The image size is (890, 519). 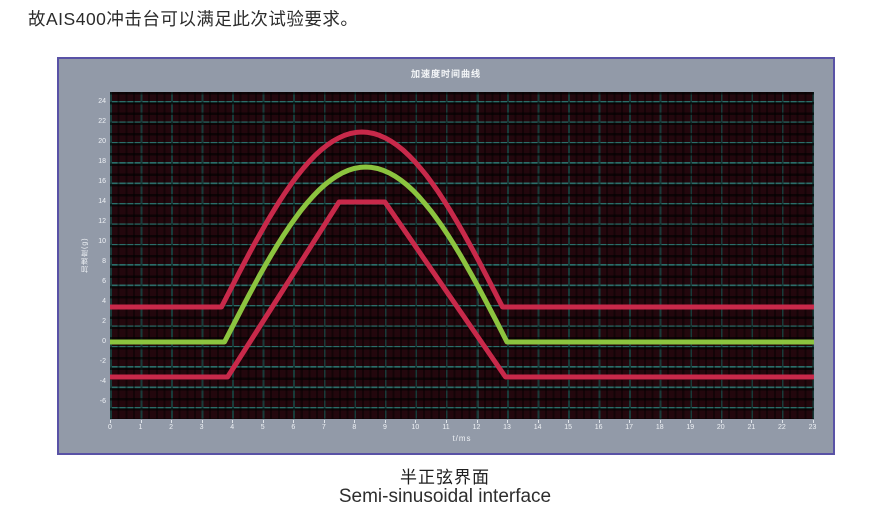 What do you see at coordinates (446, 427) in the screenshot?
I see `x-tick-label: 11` at bounding box center [446, 427].